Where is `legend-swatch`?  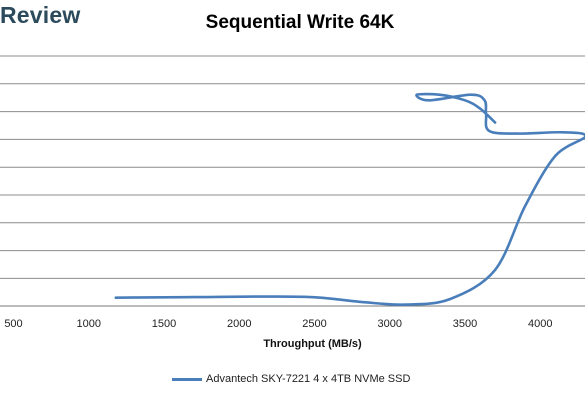 legend-swatch is located at coordinates (187, 379).